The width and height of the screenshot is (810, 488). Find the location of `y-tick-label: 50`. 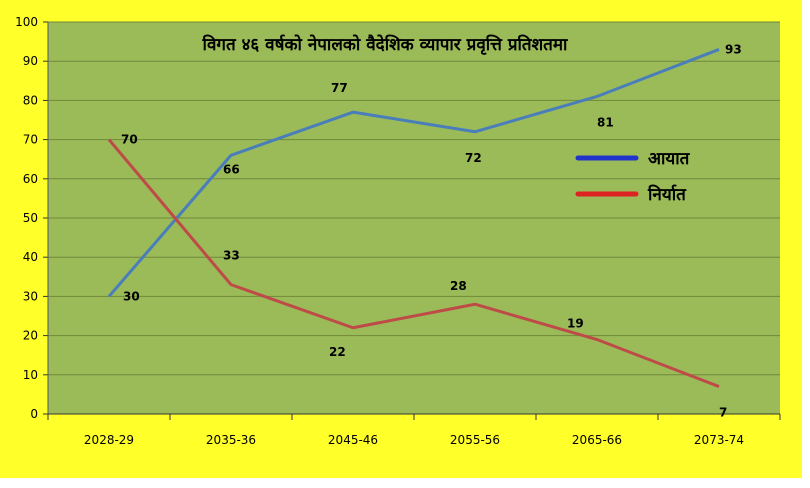

y-tick-label: 50 is located at coordinates (30, 218).